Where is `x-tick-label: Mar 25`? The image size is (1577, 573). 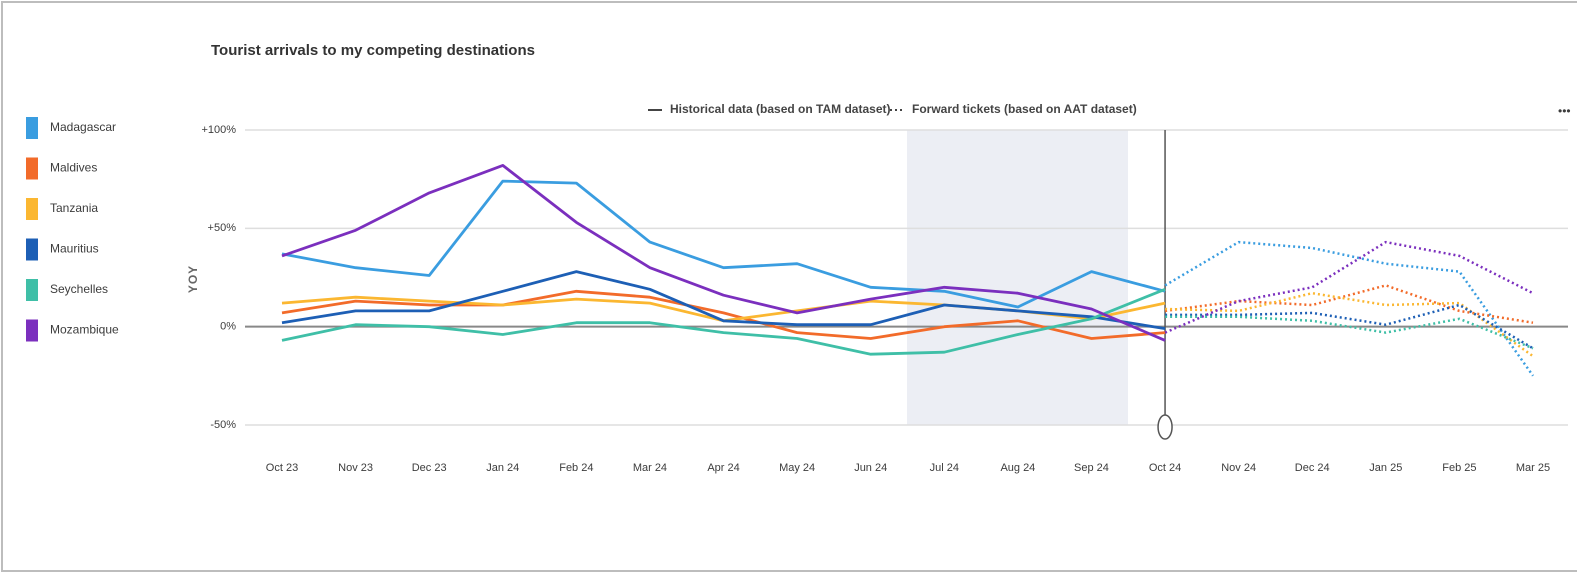
x-tick-label: Mar 25 is located at coordinates (1533, 468).